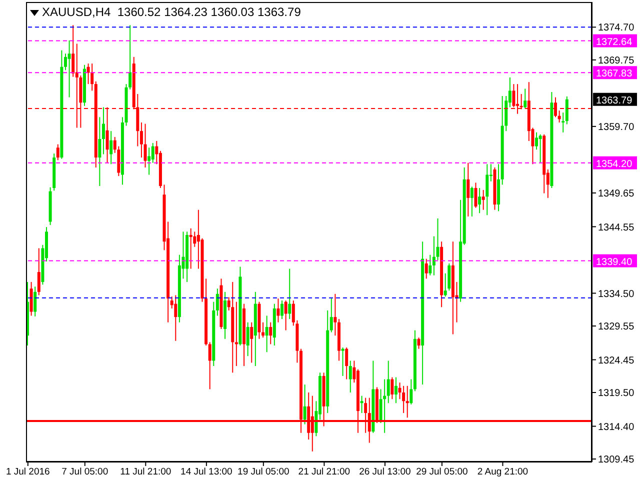  I want to click on ref-line-label: 1339.40, so click(614, 262).